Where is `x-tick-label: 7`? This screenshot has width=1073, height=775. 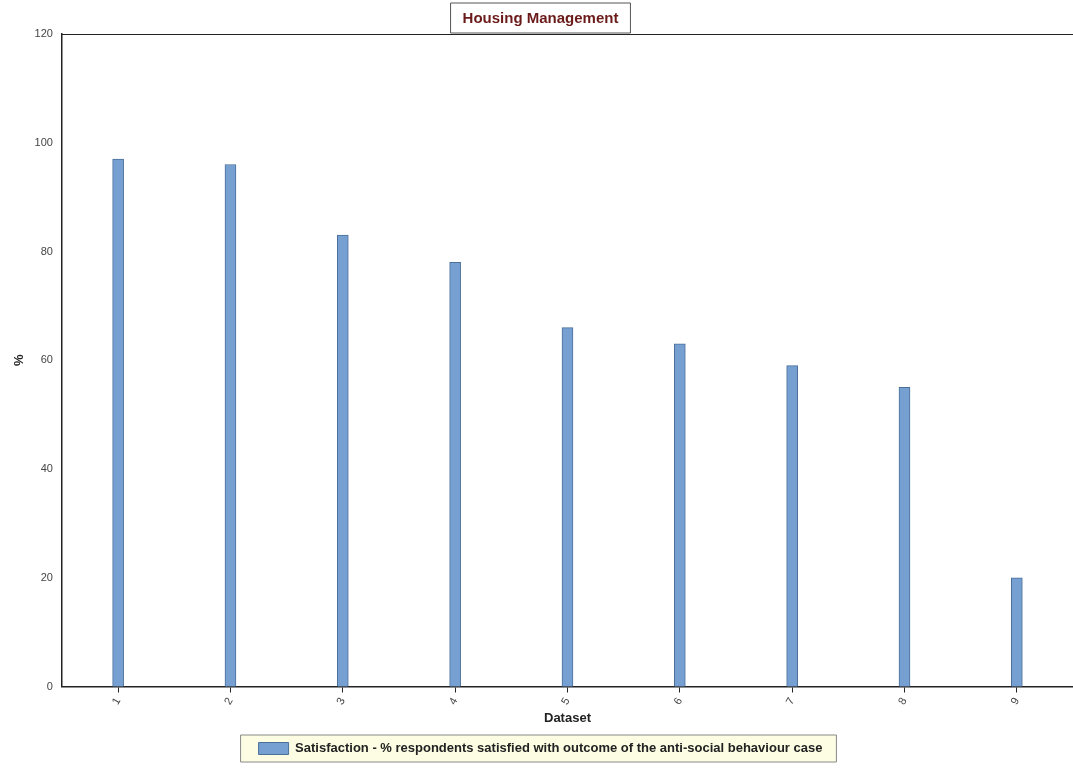
x-tick-label: 7 is located at coordinates (790, 701).